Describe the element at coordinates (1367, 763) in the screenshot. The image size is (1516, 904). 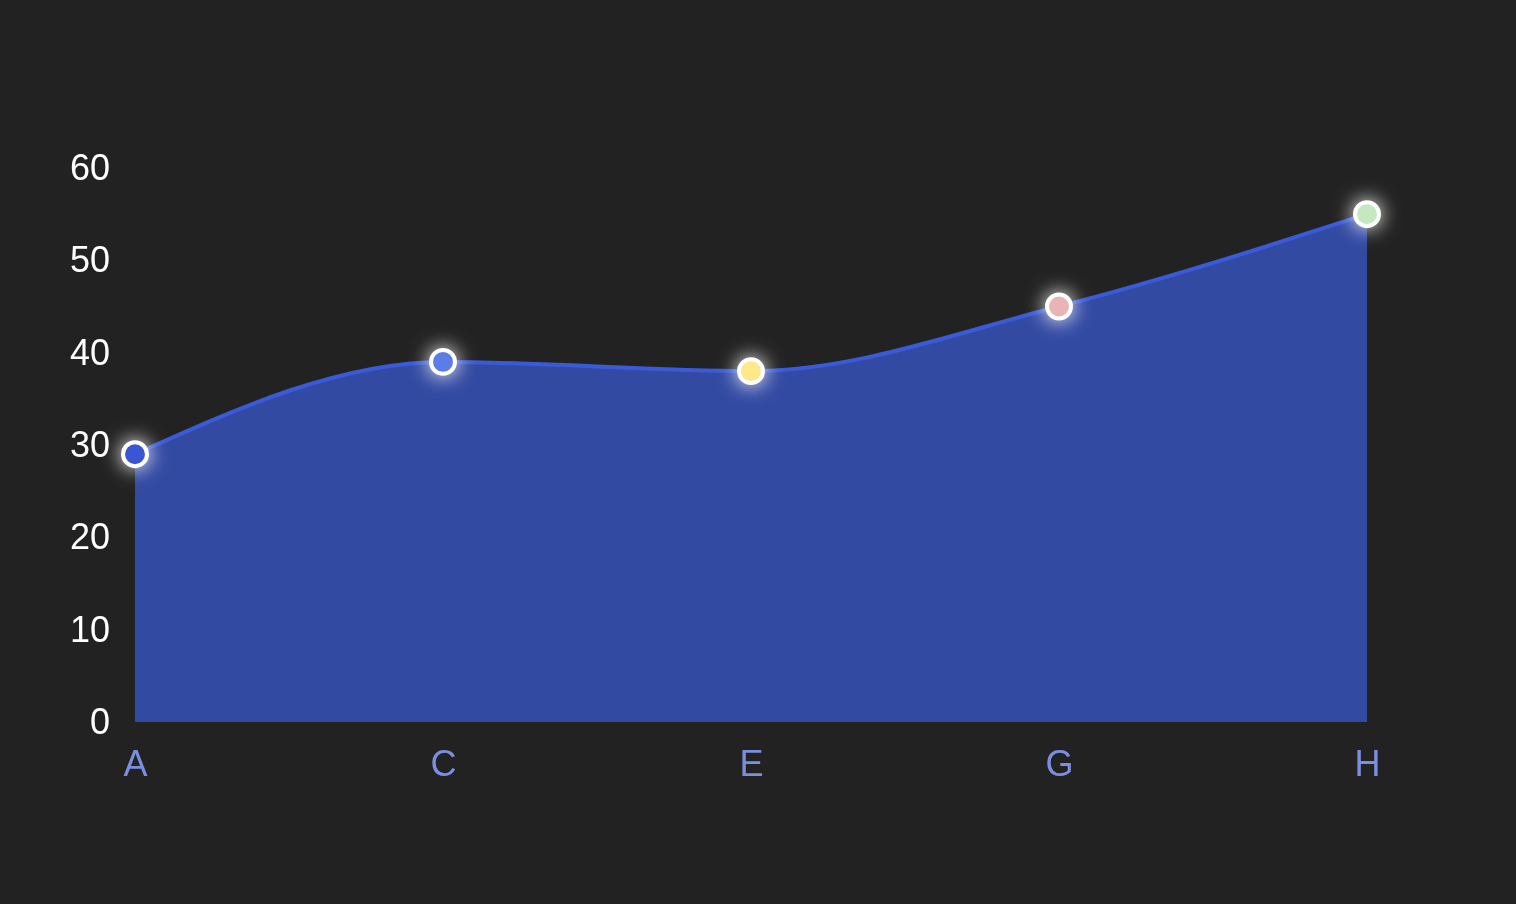
I see `x-tick-label: H` at that location.